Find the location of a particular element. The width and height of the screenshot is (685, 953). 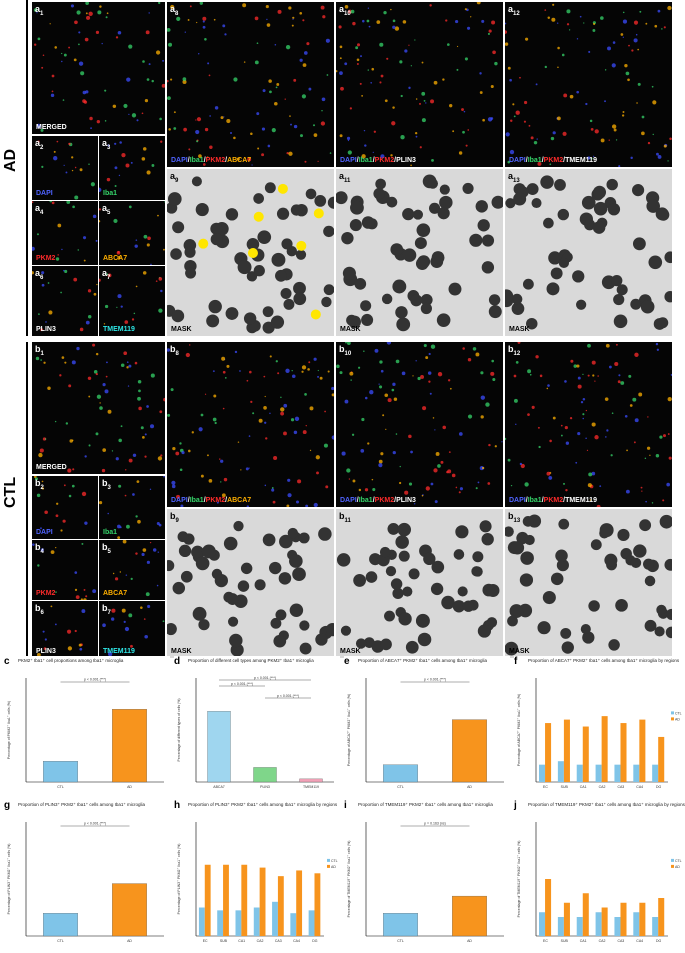

y-axis-label: Percentage of PKM2⁺ Iba1⁺ cells (%) is located at coordinates (9, 730).